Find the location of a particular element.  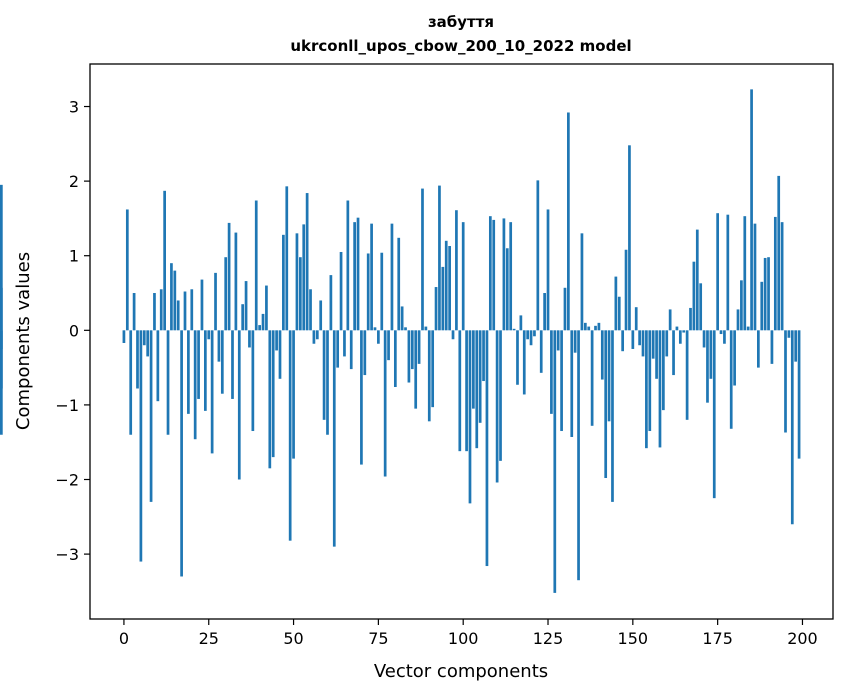

x-tick-label: 75 is located at coordinates (378, 638).